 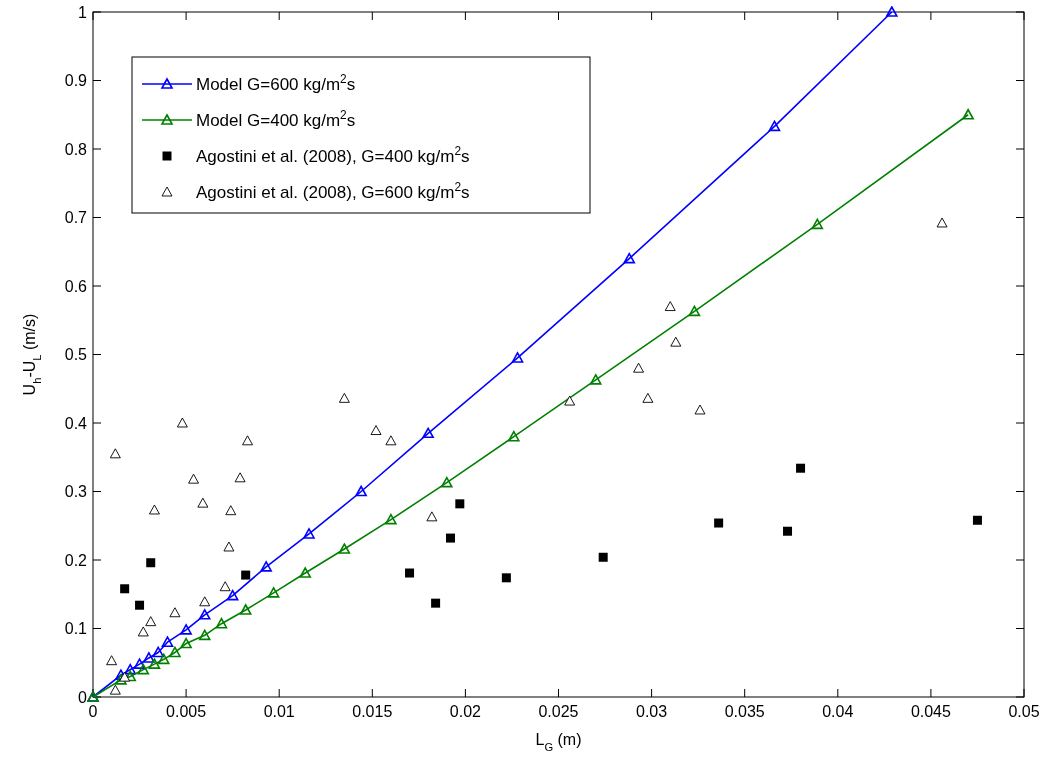 I want to click on x-tick-label: 0.005, so click(x=186, y=711).